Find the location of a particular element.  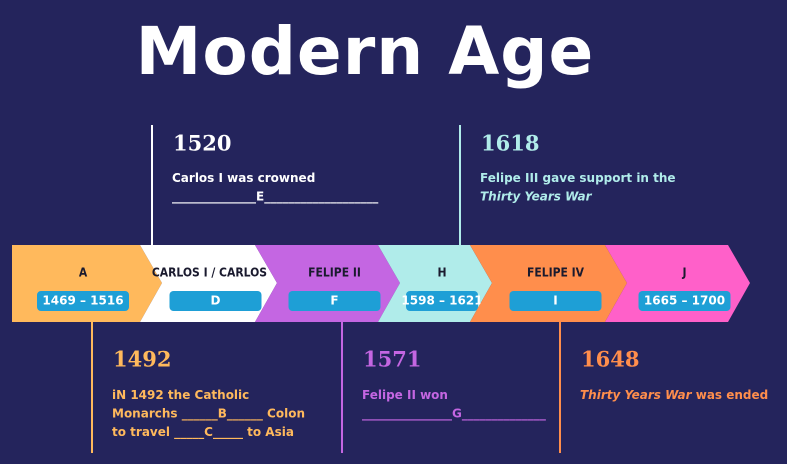

event-text-part: Felipe II won is located at coordinates (405, 395).